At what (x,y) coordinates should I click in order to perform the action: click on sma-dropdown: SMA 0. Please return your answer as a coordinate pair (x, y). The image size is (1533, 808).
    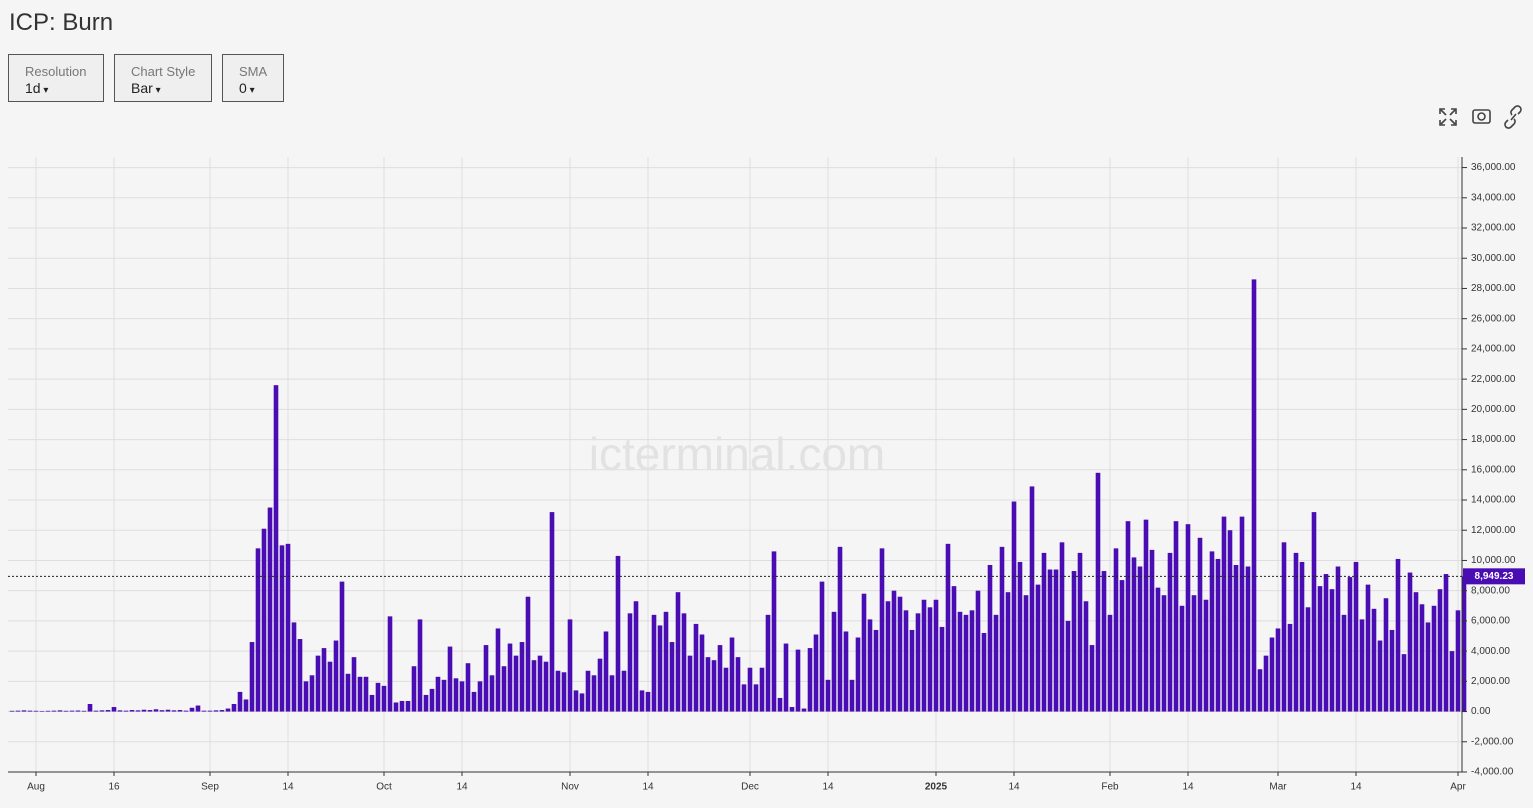
    Looking at the image, I should click on (253, 78).